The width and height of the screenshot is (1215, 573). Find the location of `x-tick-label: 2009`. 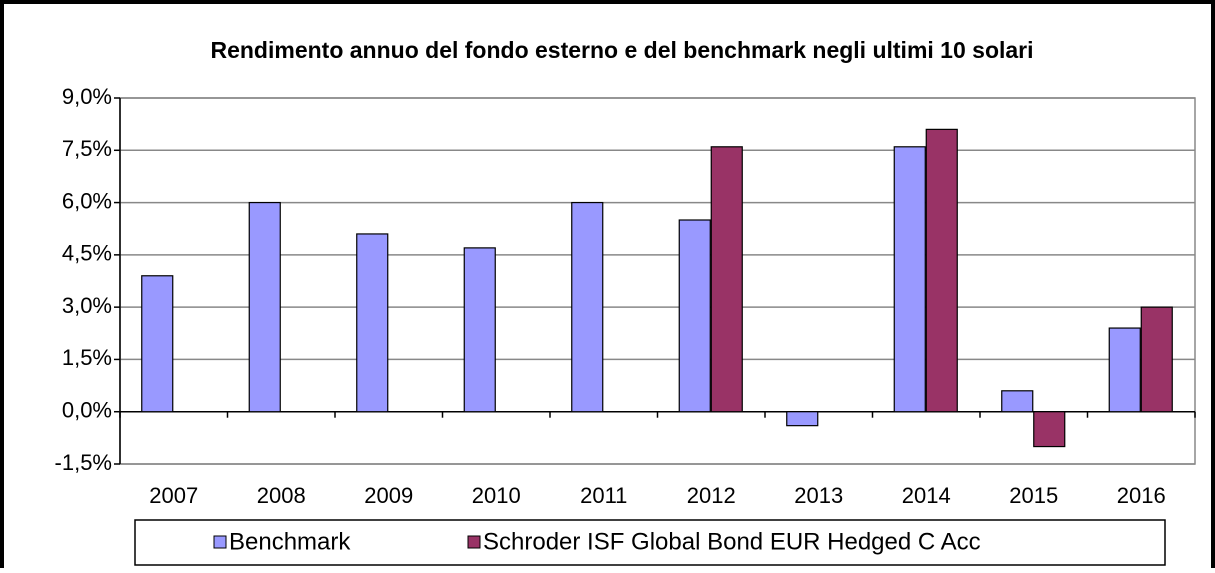

x-tick-label: 2009 is located at coordinates (388, 495).